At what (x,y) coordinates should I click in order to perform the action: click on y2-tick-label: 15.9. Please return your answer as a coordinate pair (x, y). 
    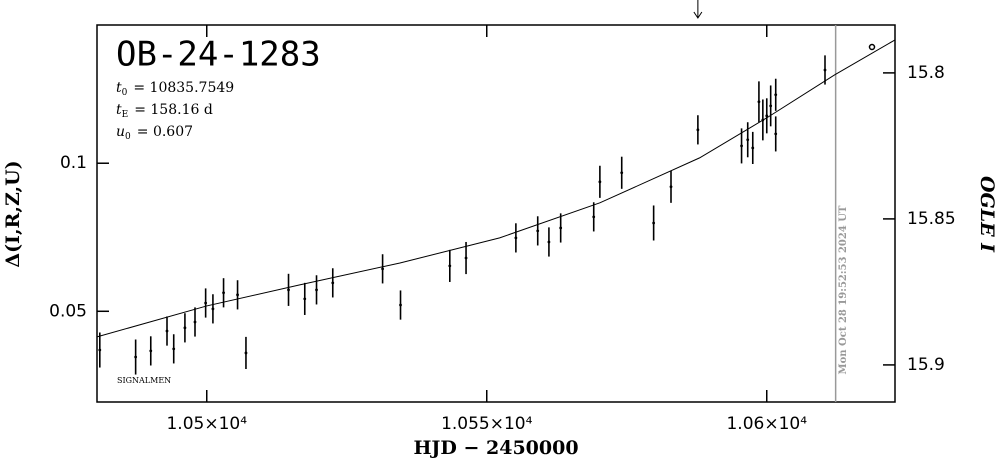
    Looking at the image, I should click on (926, 365).